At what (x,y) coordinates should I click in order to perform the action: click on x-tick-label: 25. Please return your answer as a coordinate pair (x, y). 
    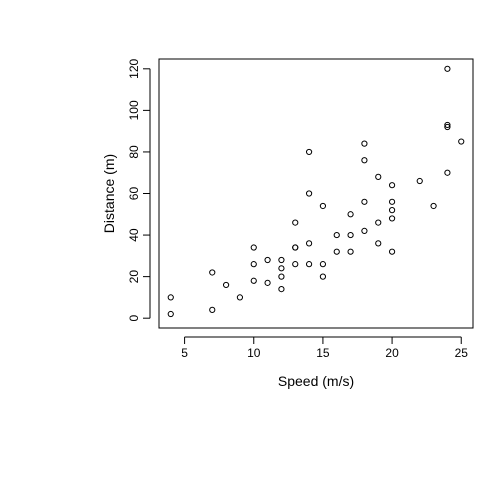
    Looking at the image, I should click on (462, 353).